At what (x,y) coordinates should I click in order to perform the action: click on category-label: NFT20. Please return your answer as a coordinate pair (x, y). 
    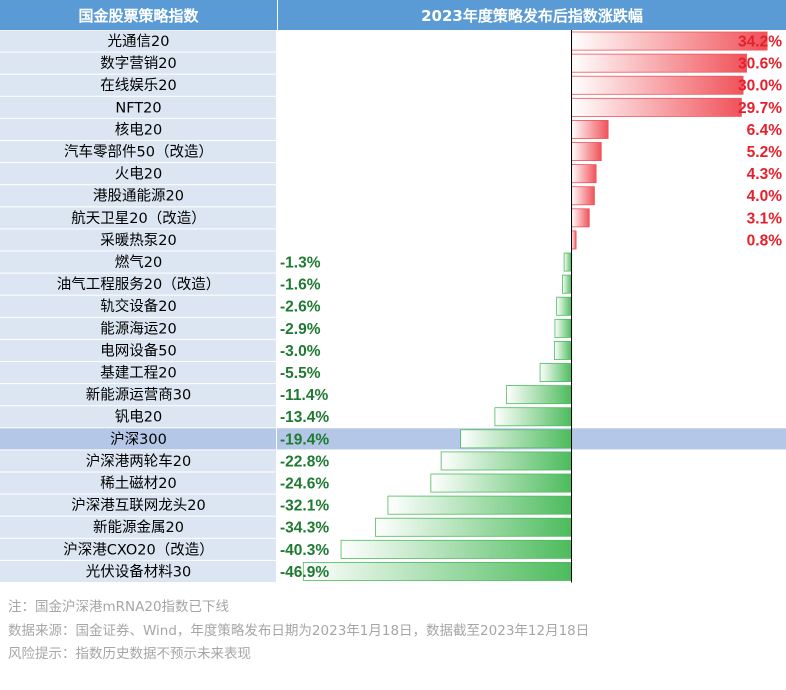
    Looking at the image, I should click on (138, 108).